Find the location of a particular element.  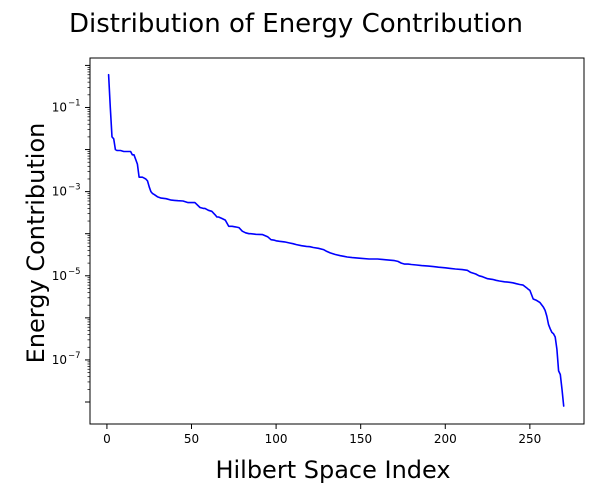

y-axis-label: Energy Contribution is located at coordinates (36, 243).